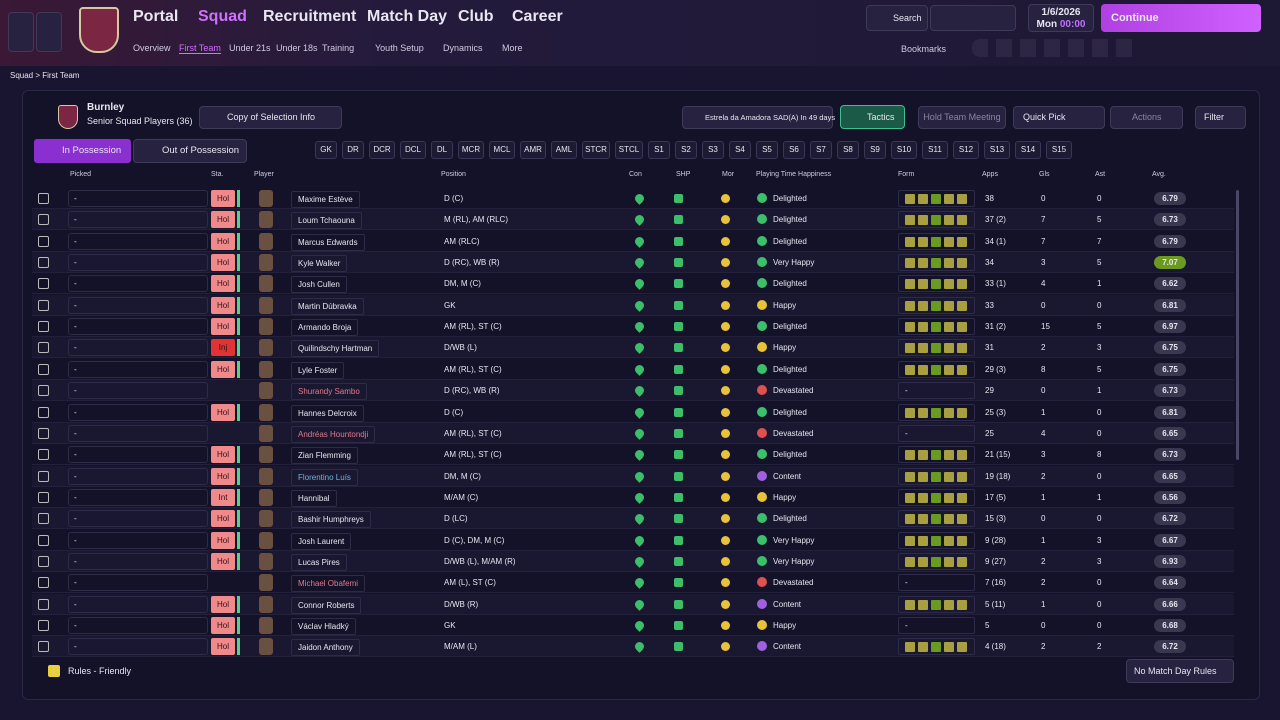 The height and width of the screenshot is (720, 1280). What do you see at coordinates (633, 198) in the screenshot?
I see `player-row: - Hol Maxime Estève D (C) Delighted 38 0 0 6.79` at bounding box center [633, 198].